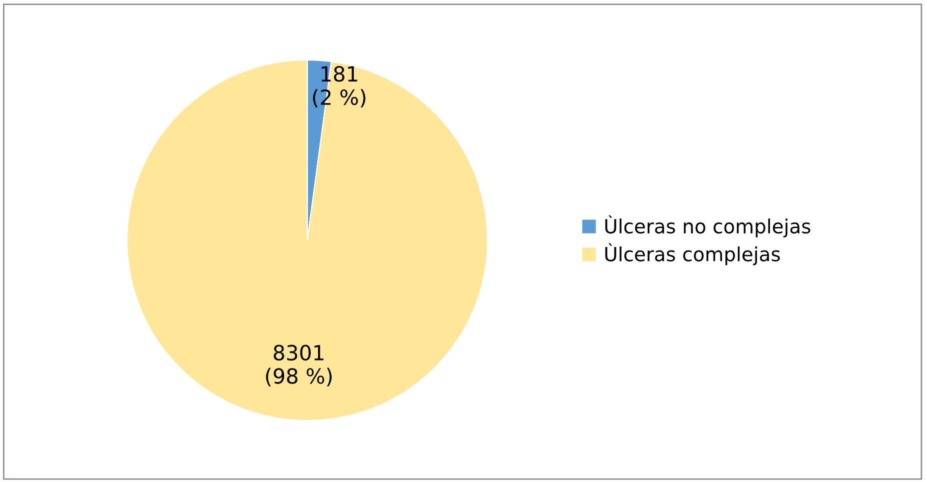  Describe the element at coordinates (707, 226) in the screenshot. I see `legend-label: Ùlceras no complejas` at that location.